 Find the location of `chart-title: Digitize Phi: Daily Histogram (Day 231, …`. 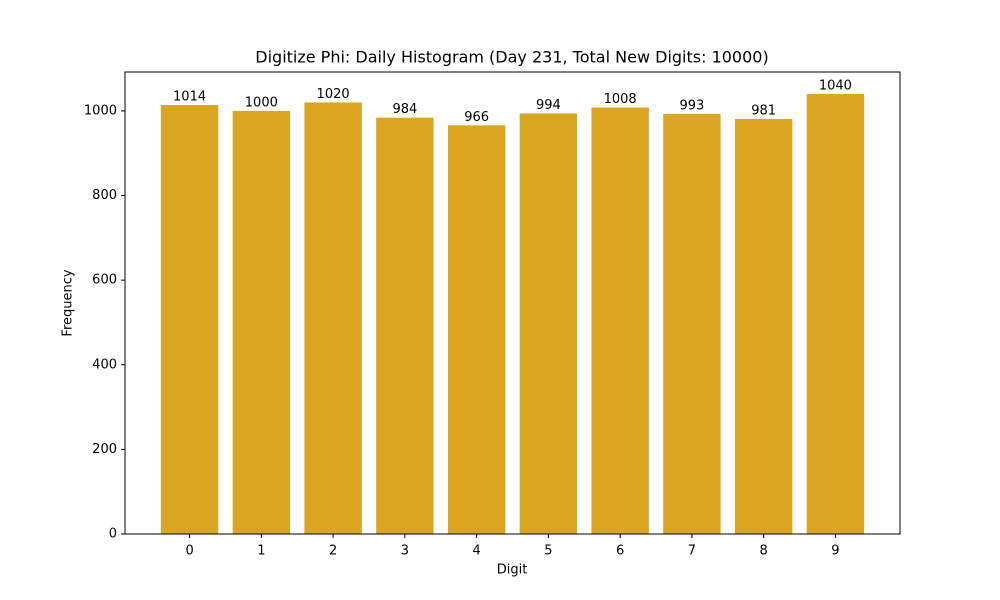

chart-title: Digitize Phi: Daily Histogram (Day 231, … is located at coordinates (511, 57).